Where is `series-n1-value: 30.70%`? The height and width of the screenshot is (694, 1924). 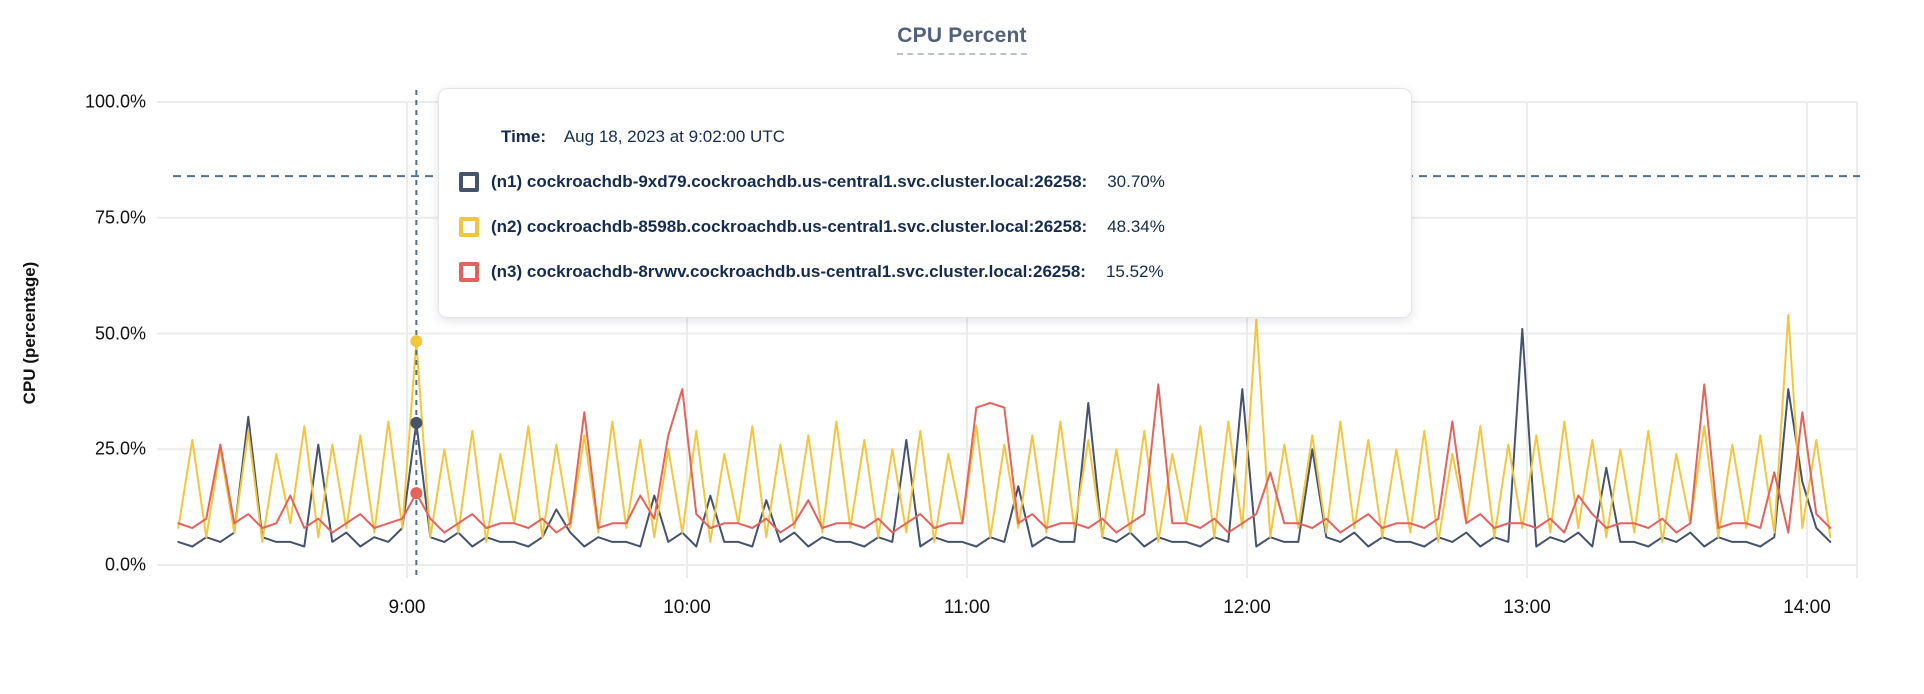 series-n1-value: 30.70% is located at coordinates (1136, 181).